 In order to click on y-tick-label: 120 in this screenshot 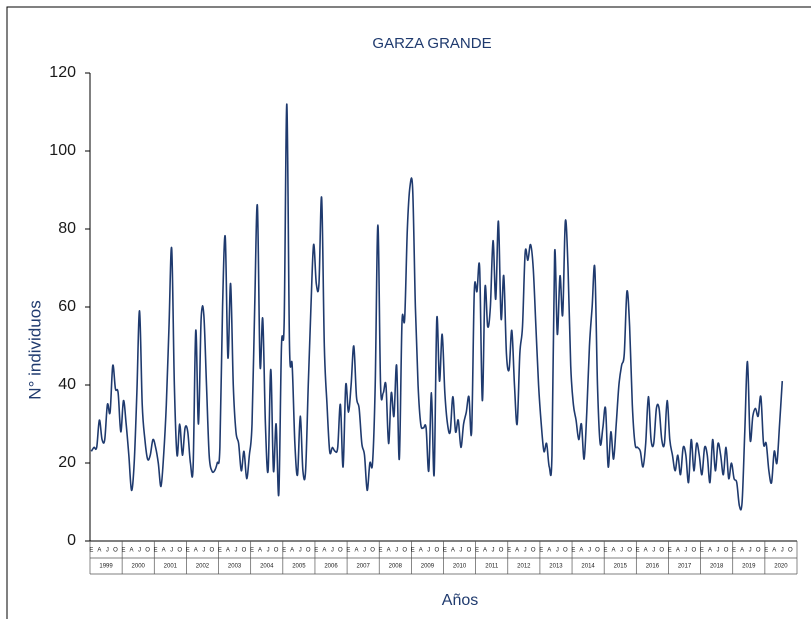, I will do `click(62, 72)`.